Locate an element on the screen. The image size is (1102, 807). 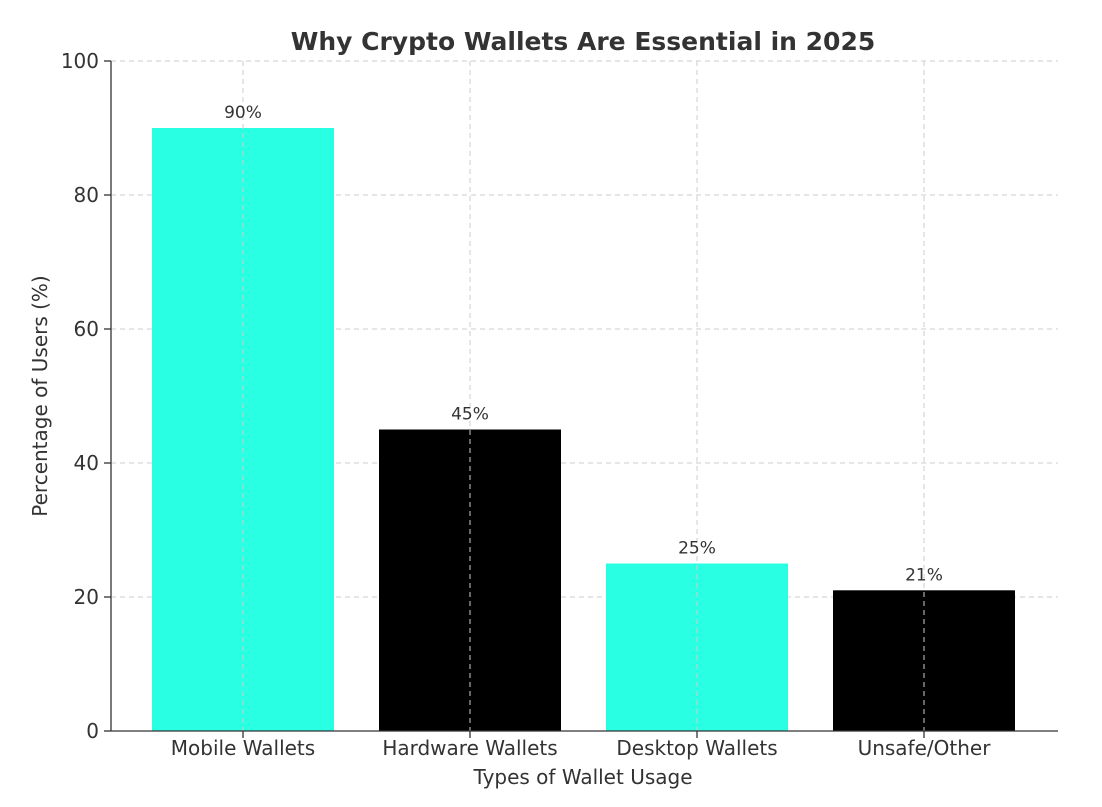
x-tick-label: Hardware Wallets is located at coordinates (469, 748).